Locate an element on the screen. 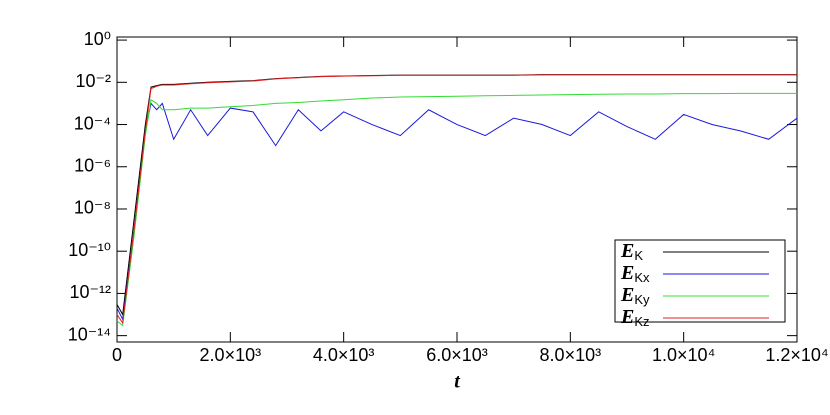 The width and height of the screenshot is (830, 415). legend-subscript: Kx is located at coordinates (642, 277).